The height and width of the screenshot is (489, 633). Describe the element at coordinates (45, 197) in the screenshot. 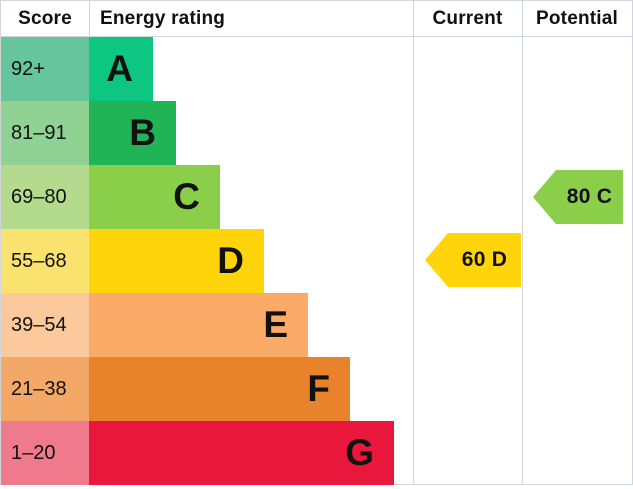

I see `score-range-c: 69–80` at that location.